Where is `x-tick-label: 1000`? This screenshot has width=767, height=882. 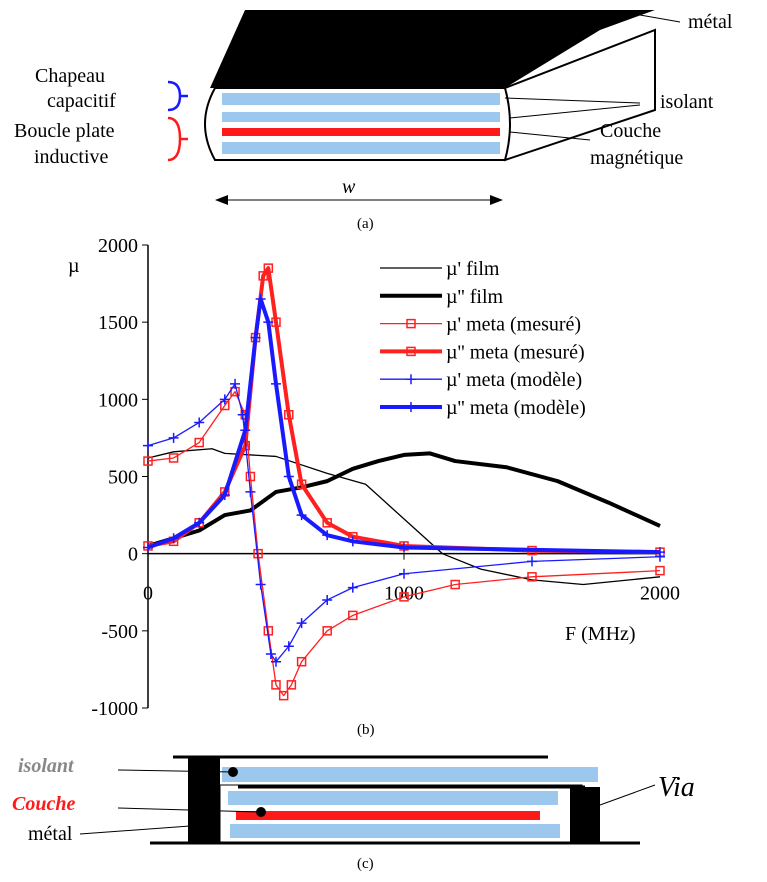
x-tick-label: 1000 is located at coordinates (404, 594).